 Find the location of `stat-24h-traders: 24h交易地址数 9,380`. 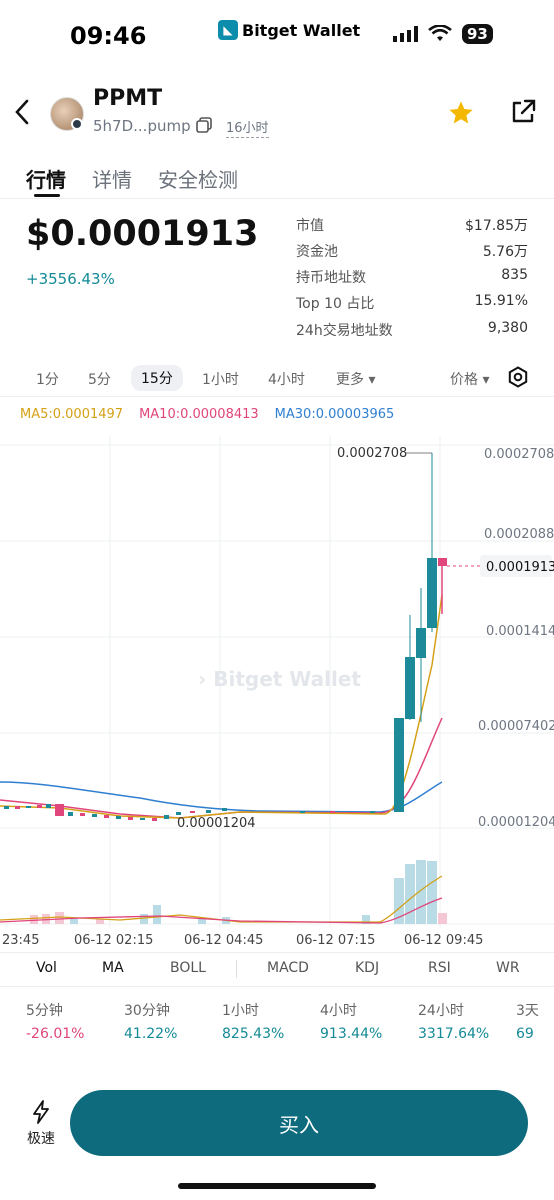

stat-24h-traders: 24h交易地址数 9,380 is located at coordinates (412, 330).